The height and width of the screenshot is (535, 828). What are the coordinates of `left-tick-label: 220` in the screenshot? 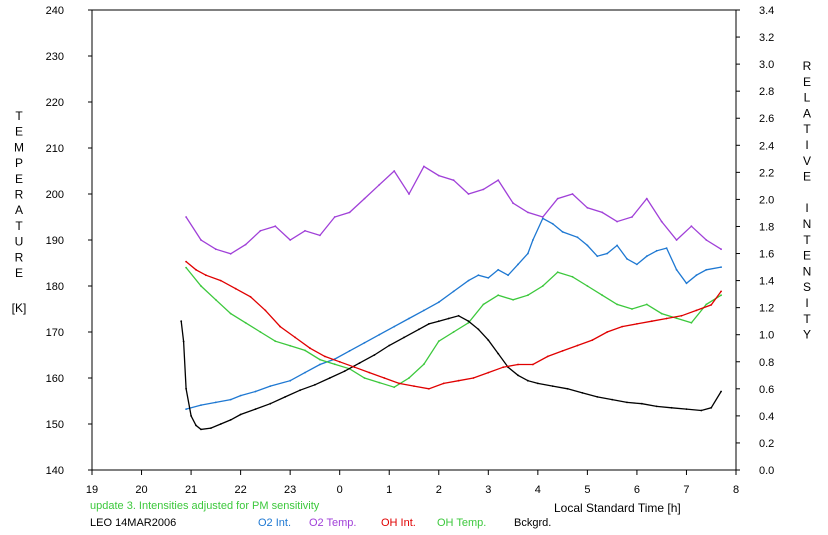 It's located at (55, 103).